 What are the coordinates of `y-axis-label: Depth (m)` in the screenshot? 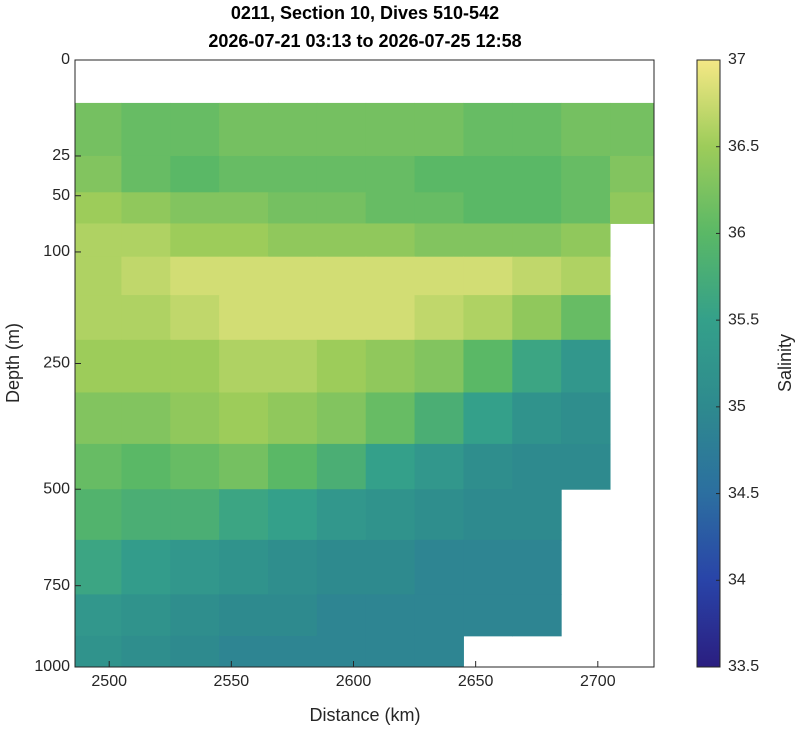 It's located at (13, 363).